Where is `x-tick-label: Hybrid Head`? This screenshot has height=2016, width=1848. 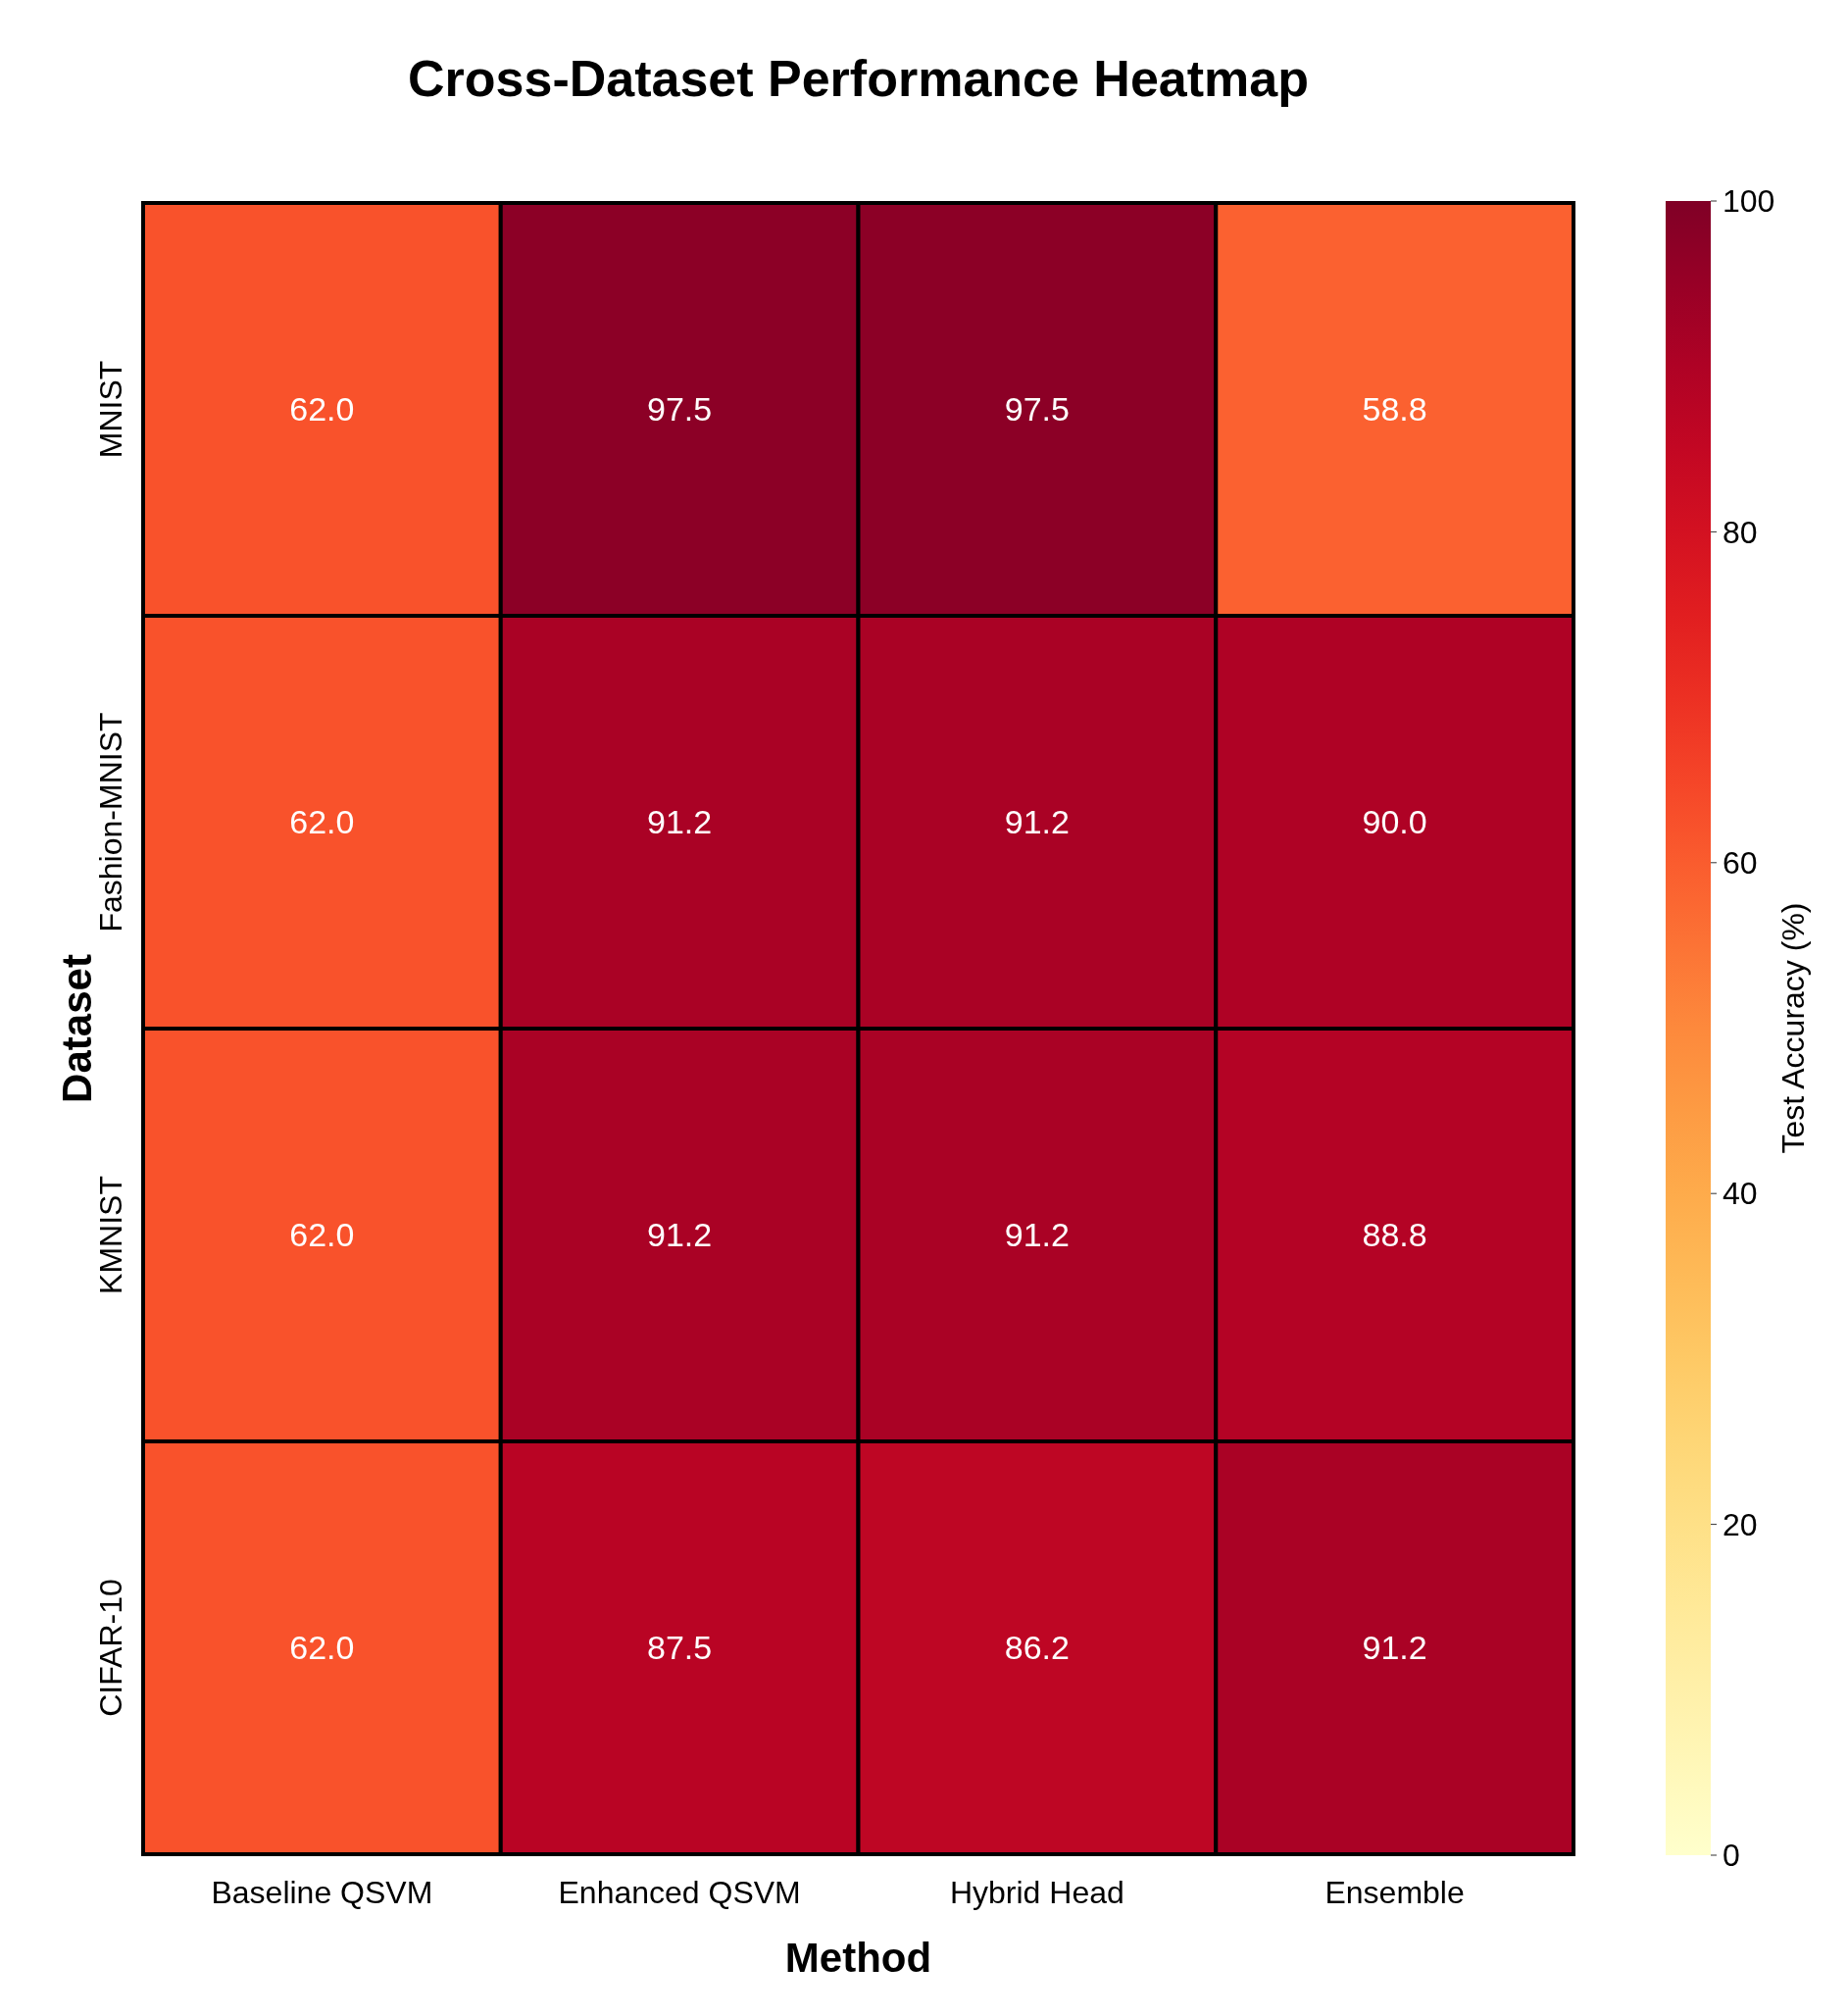 x-tick-label: Hybrid Head is located at coordinates (1036, 1892).